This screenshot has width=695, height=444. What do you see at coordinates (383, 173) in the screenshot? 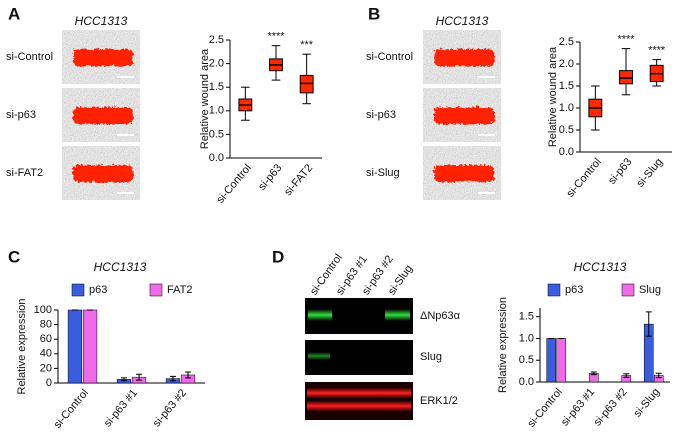
I see `image-label: si-Slug` at bounding box center [383, 173].